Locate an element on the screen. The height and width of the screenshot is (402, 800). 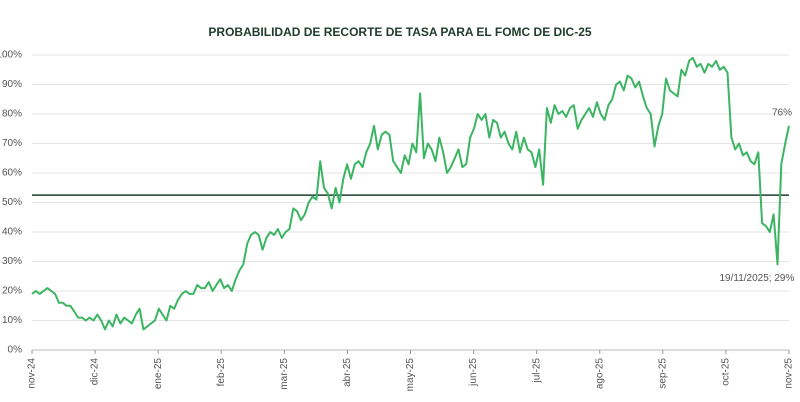
x-tick-label: abr-25 is located at coordinates (347, 372).